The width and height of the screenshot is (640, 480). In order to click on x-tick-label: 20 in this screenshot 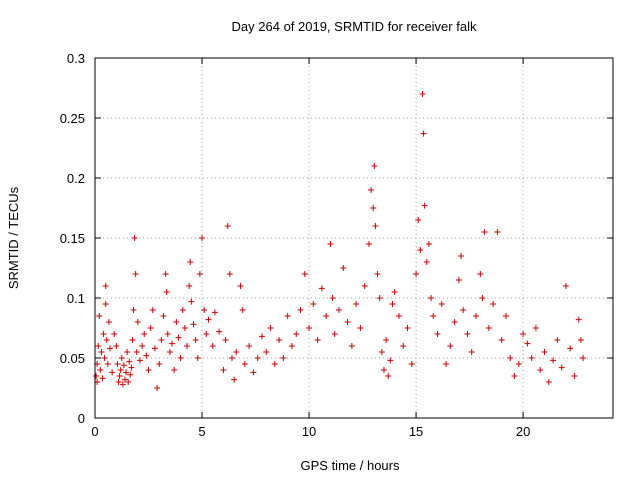, I will do `click(523, 431)`.